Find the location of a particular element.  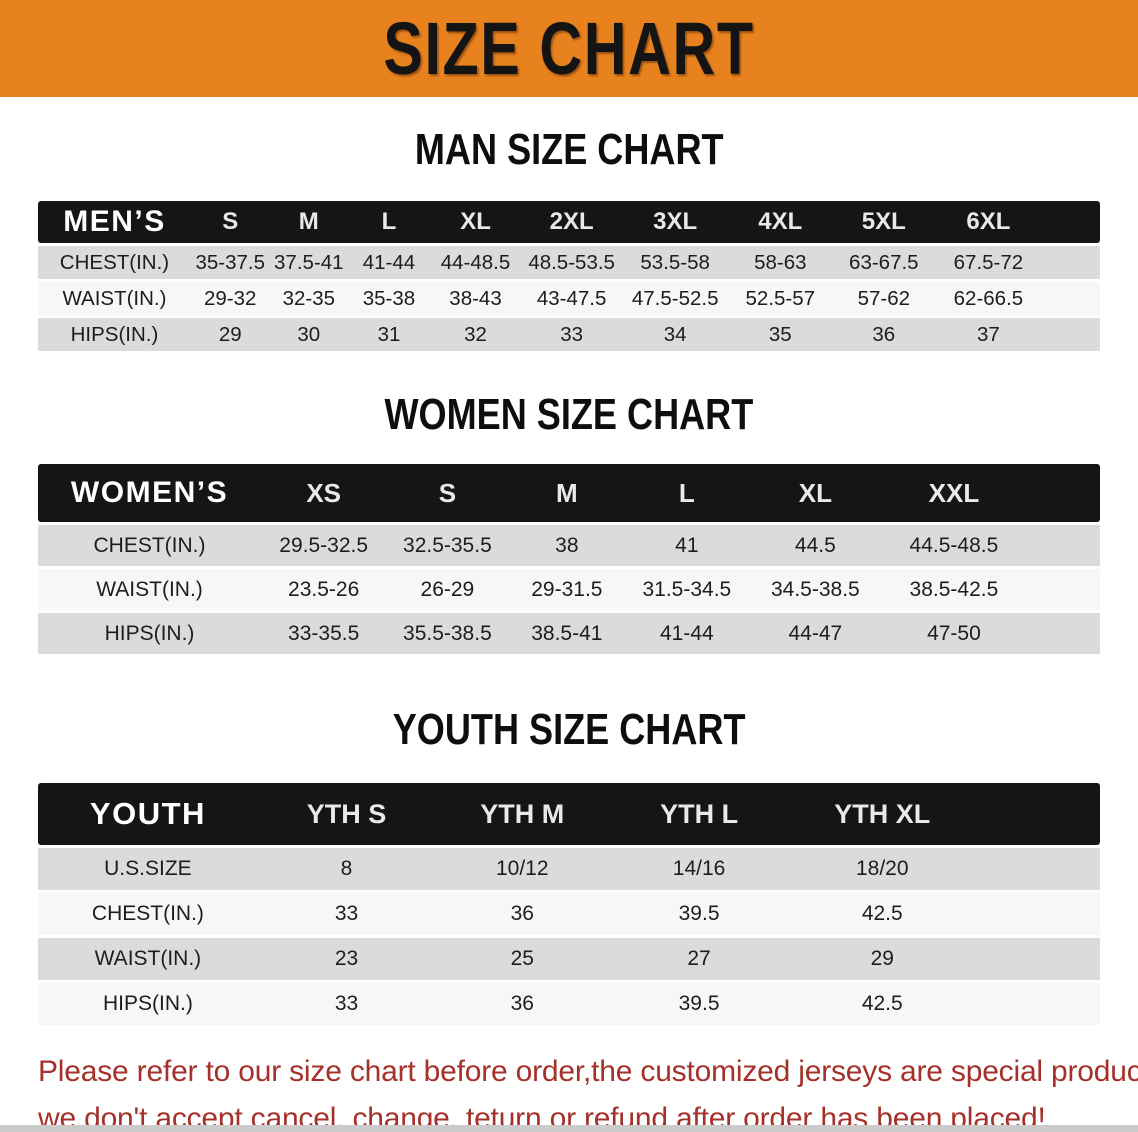

table-cell: 35 is located at coordinates (780, 334).